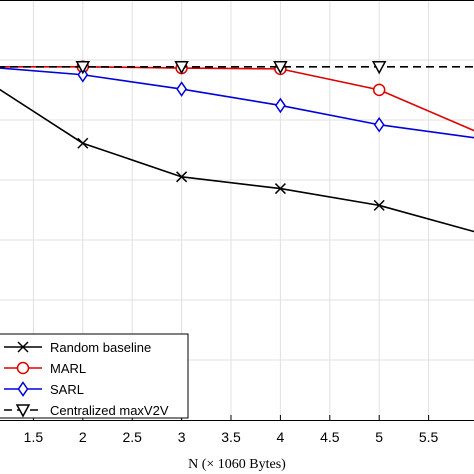 This screenshot has width=474, height=474. Describe the element at coordinates (330, 437) in the screenshot. I see `x-tick-label: 4.5` at that location.